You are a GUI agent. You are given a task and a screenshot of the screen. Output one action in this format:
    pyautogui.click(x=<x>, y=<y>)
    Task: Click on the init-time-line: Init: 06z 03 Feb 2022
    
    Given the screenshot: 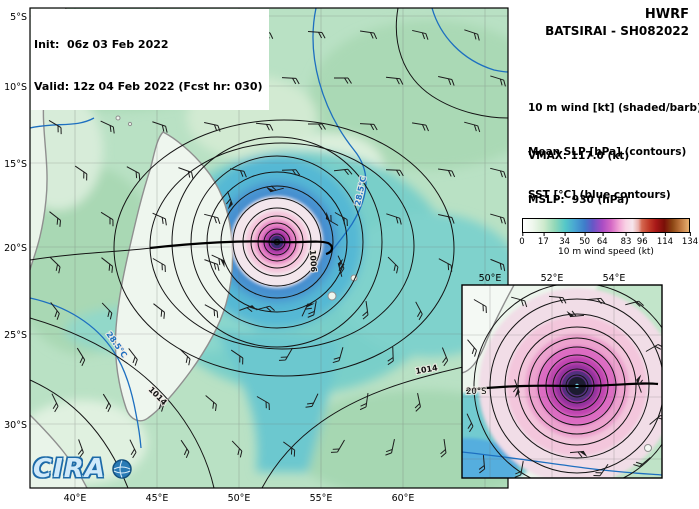 What is the action you would take?
    pyautogui.click(x=101, y=44)
    